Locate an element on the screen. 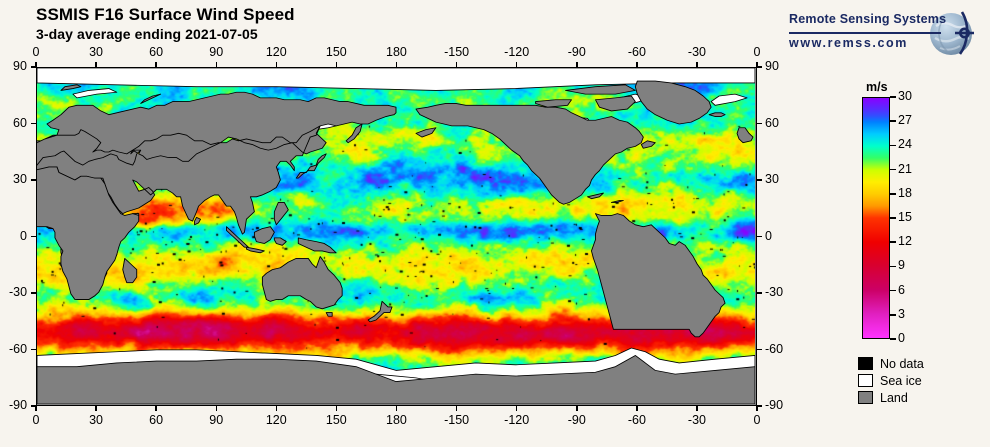 This screenshot has height=447, width=990. legend-swatch is located at coordinates (865, 380).